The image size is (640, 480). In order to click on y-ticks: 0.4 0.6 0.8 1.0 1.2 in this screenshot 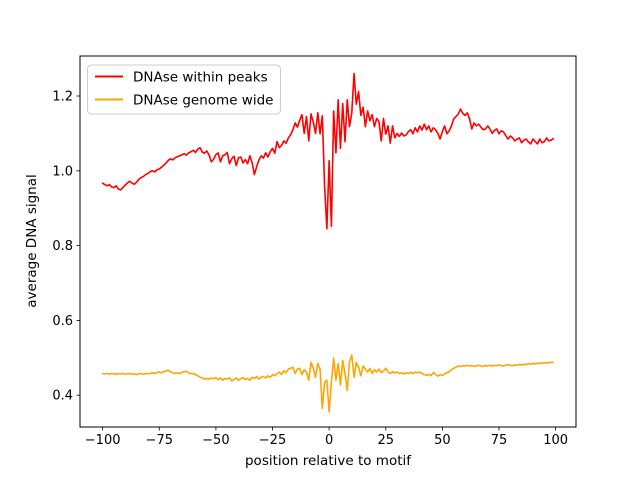, I will do `click(66, 247)`.